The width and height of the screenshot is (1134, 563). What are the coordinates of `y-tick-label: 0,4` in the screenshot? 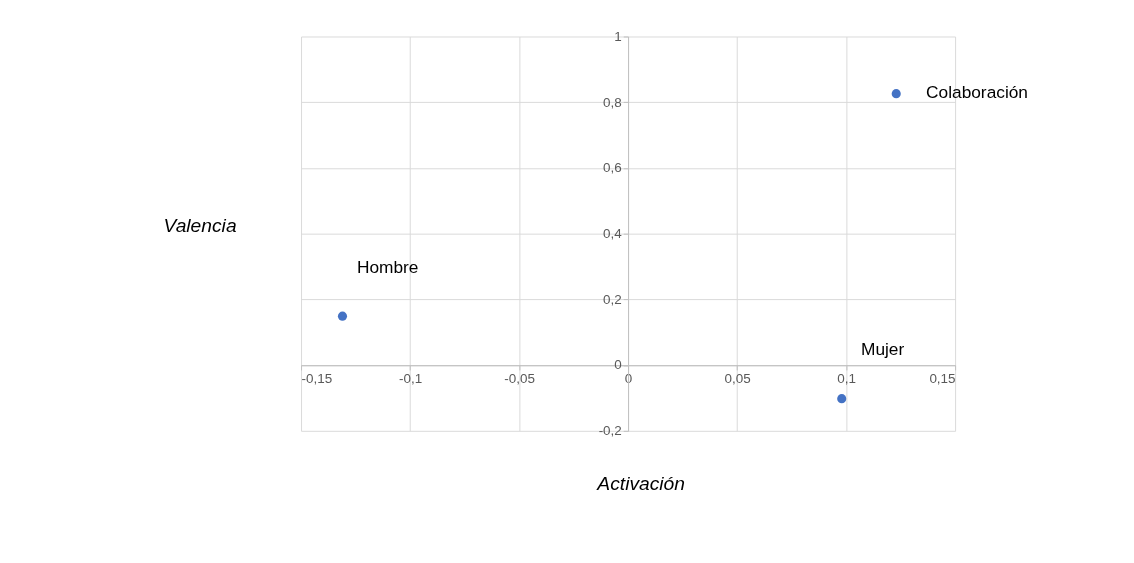 It's located at (613, 234).